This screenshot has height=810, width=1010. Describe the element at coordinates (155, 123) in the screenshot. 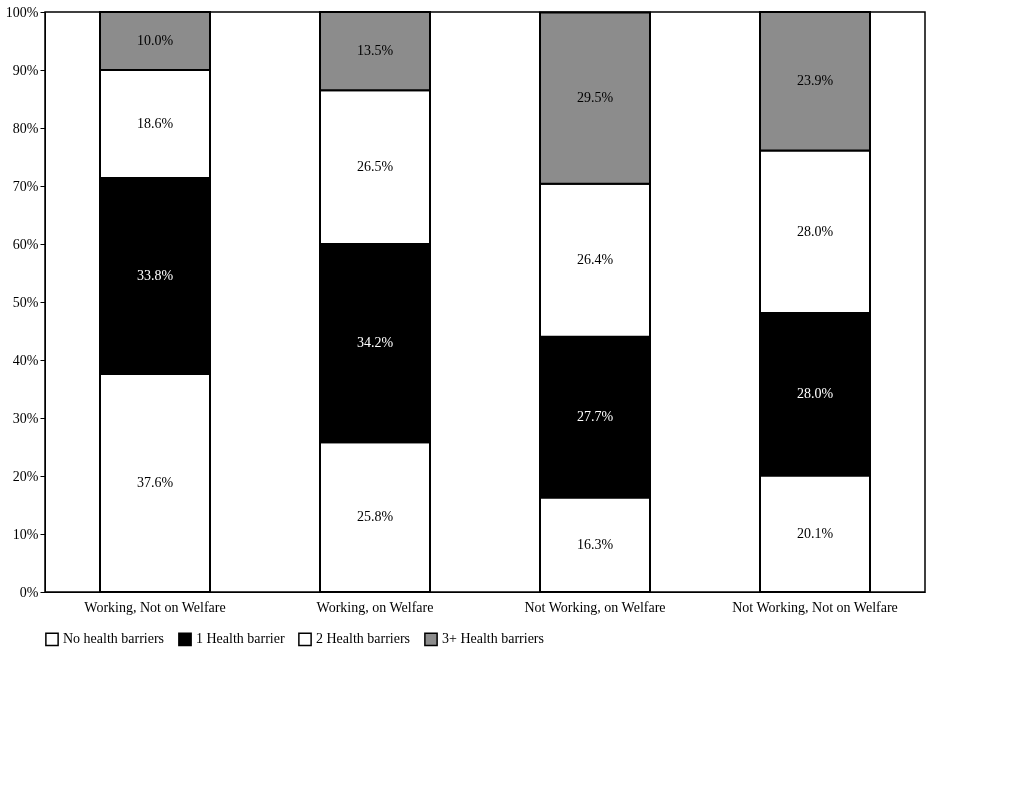

I see `data-label: 18.6%` at that location.